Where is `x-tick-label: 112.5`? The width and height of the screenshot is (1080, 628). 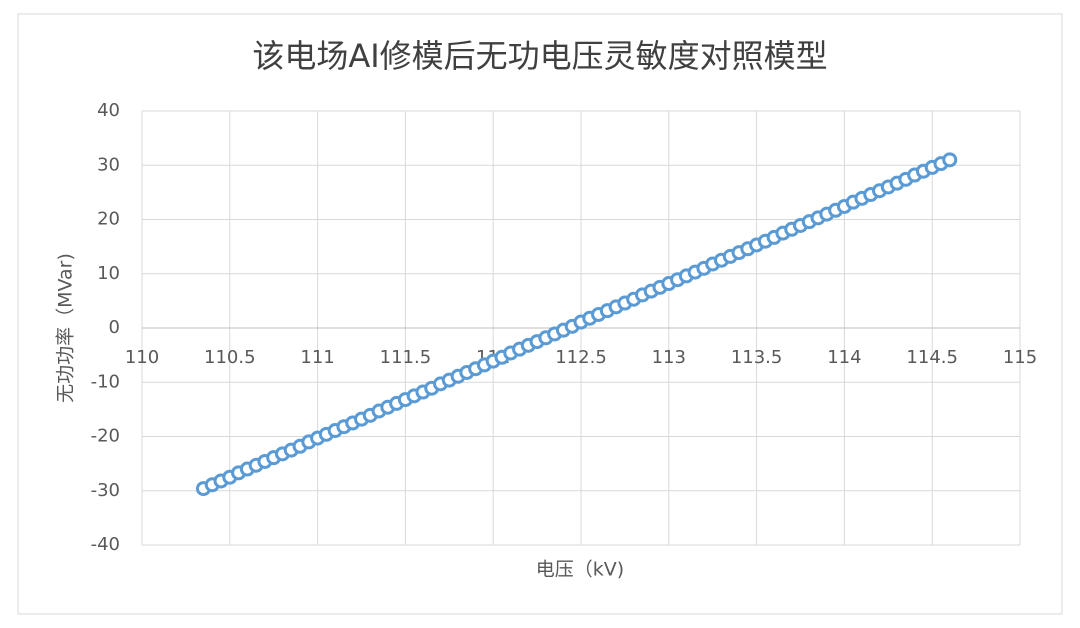
x-tick-label: 112.5 is located at coordinates (581, 357).